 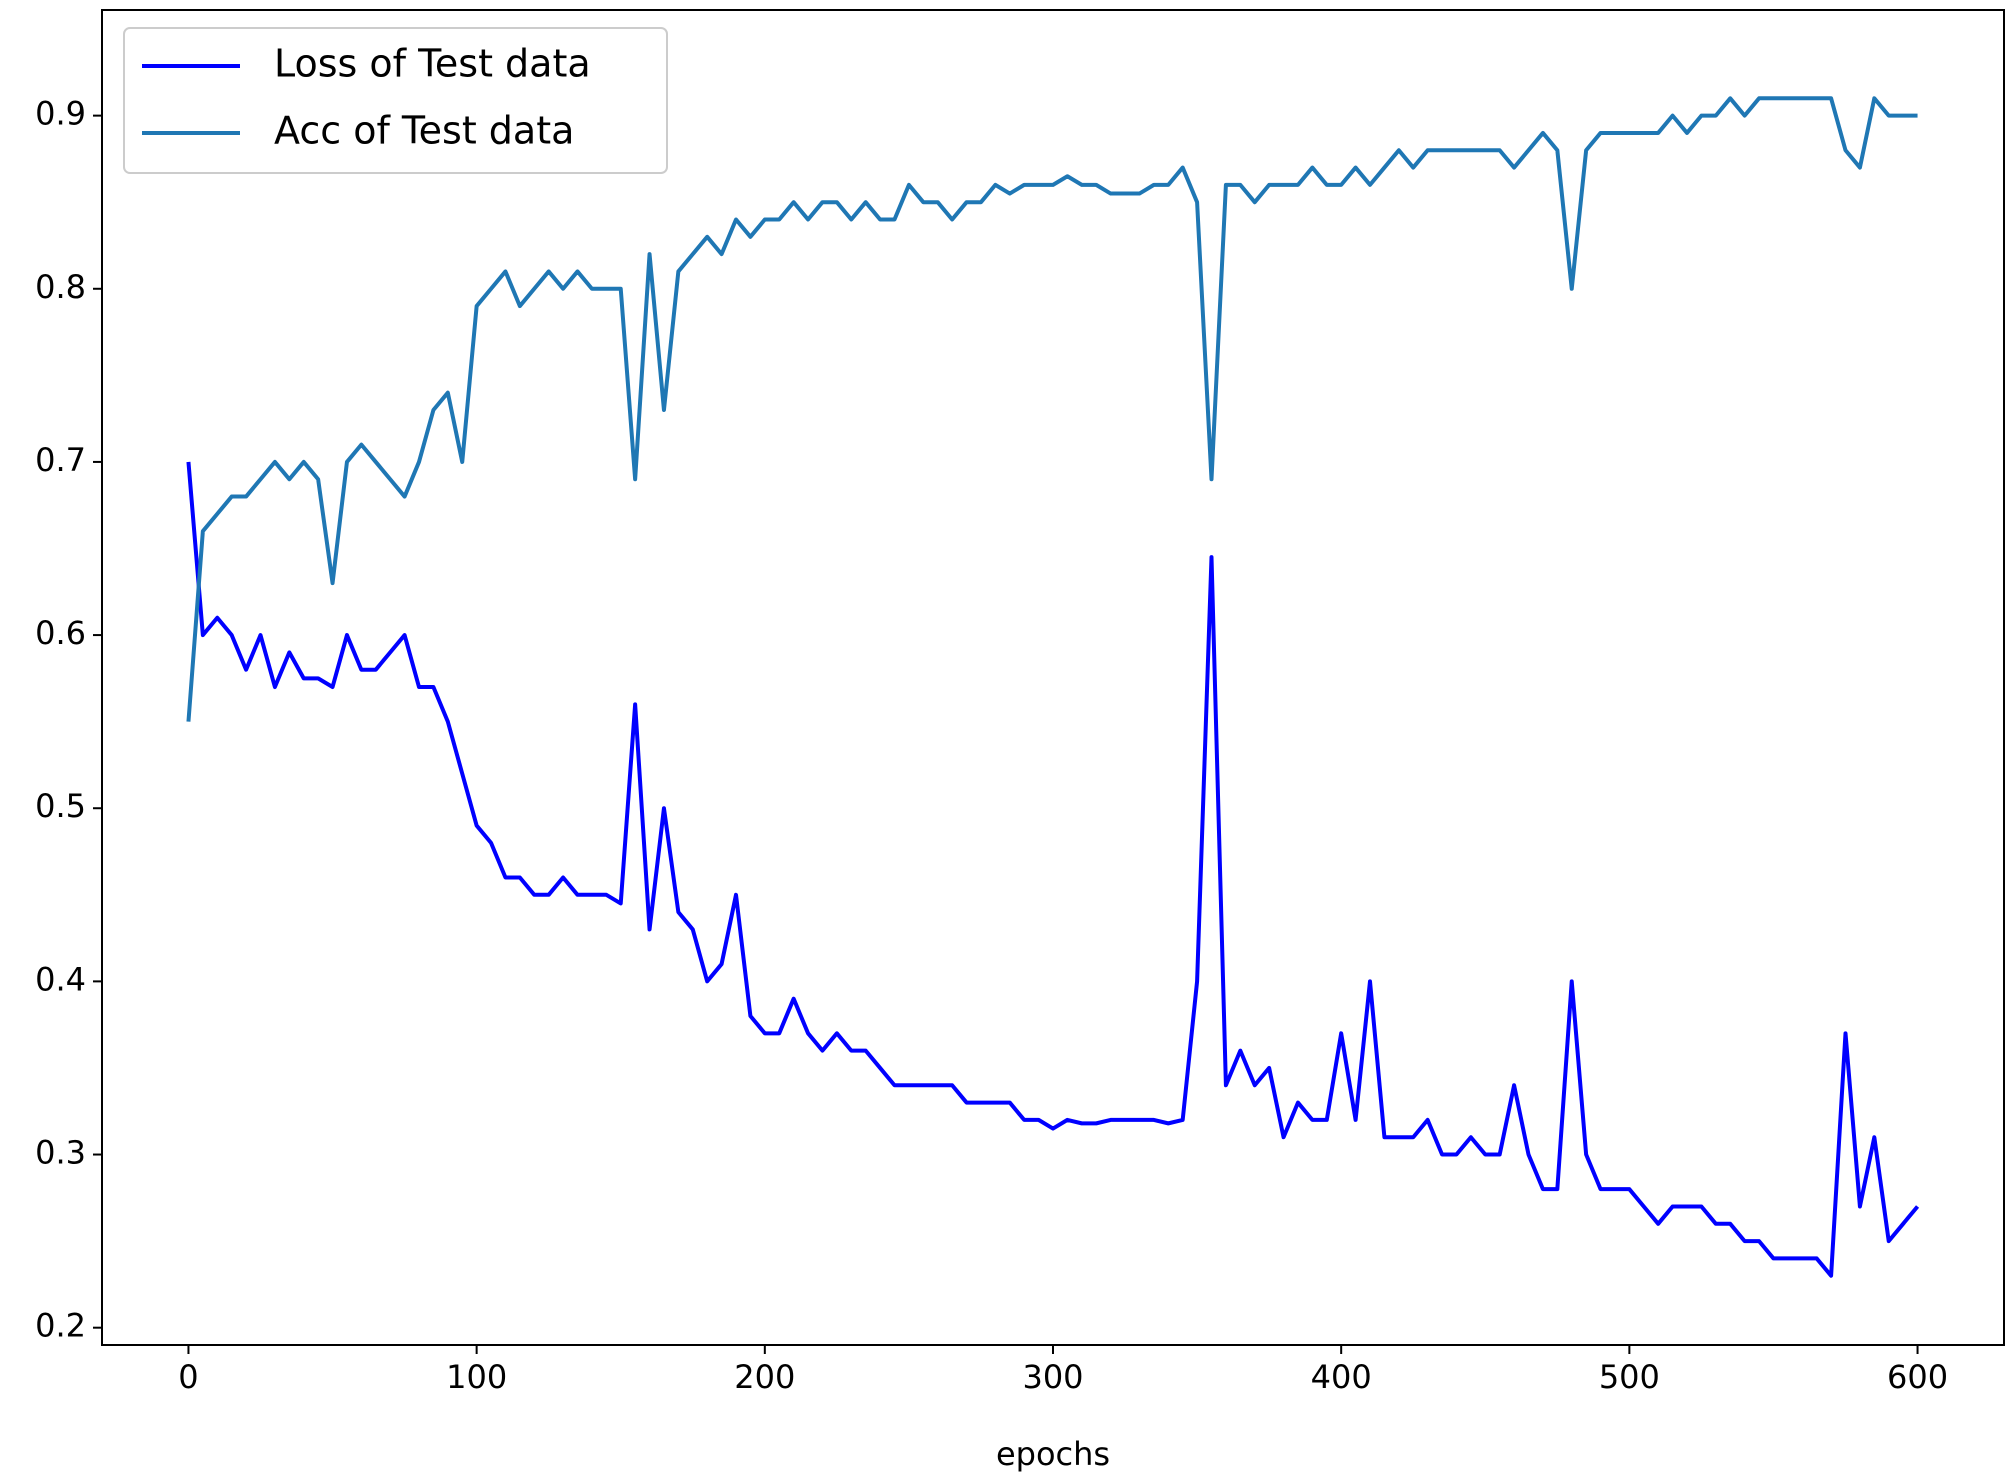 I want to click on y-tick-label: 0.7, so click(x=60, y=460).